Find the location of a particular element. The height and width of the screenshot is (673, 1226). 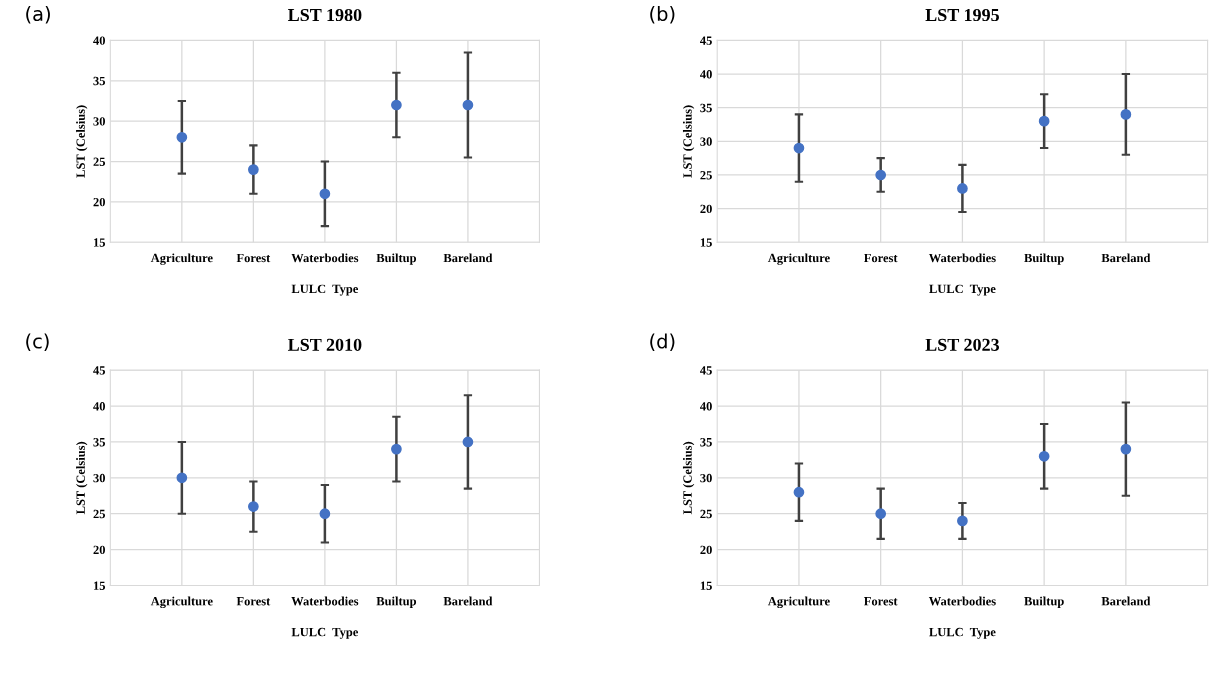

chart-title: LST 1980 is located at coordinates (324, 15).